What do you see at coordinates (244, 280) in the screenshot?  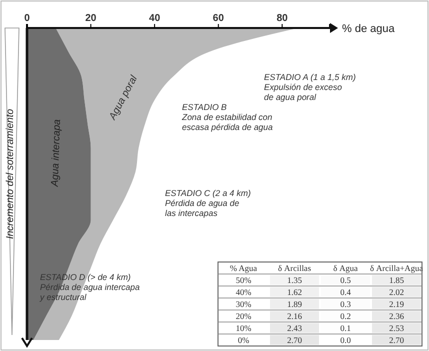 I see `y-tick-label: 50%` at bounding box center [244, 280].